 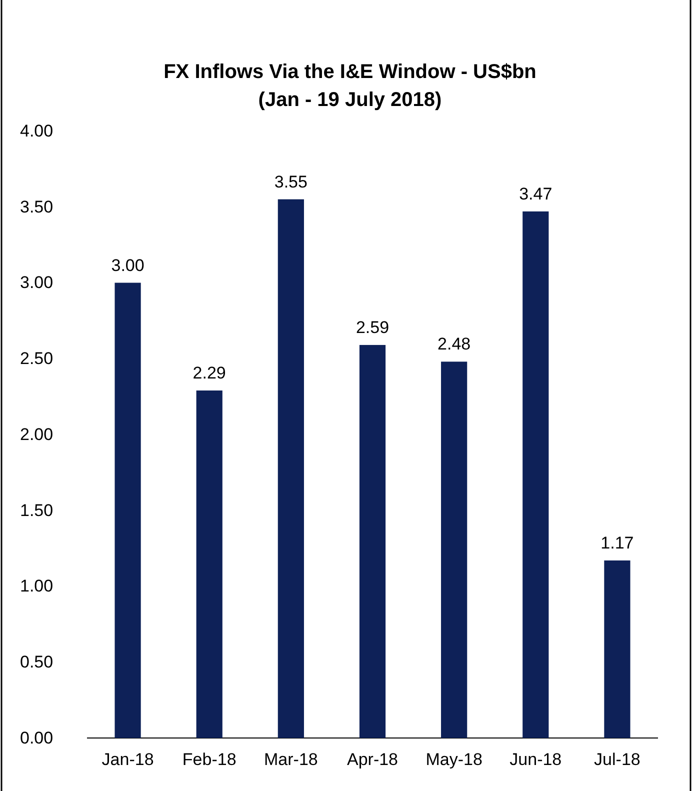 I want to click on y-tick-label: 1.00, so click(x=37, y=586).